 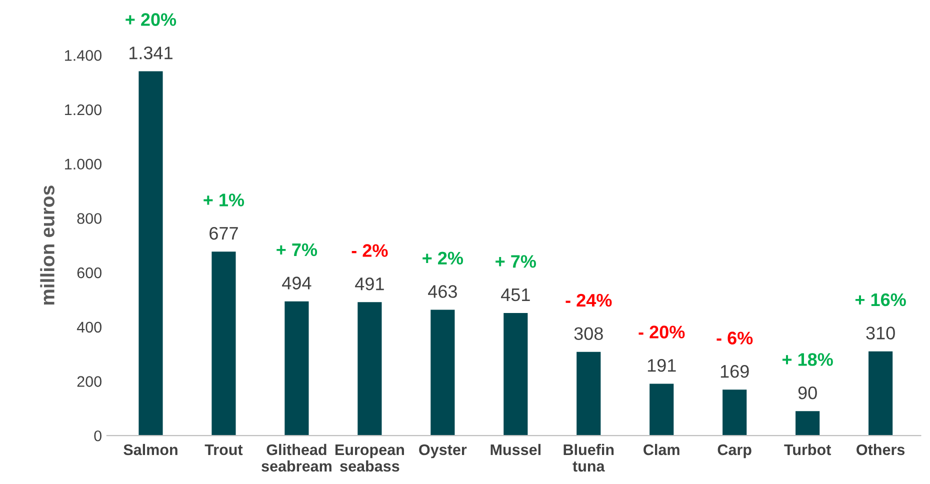 I want to click on y-tick-label: 1.400, so click(x=83, y=55).